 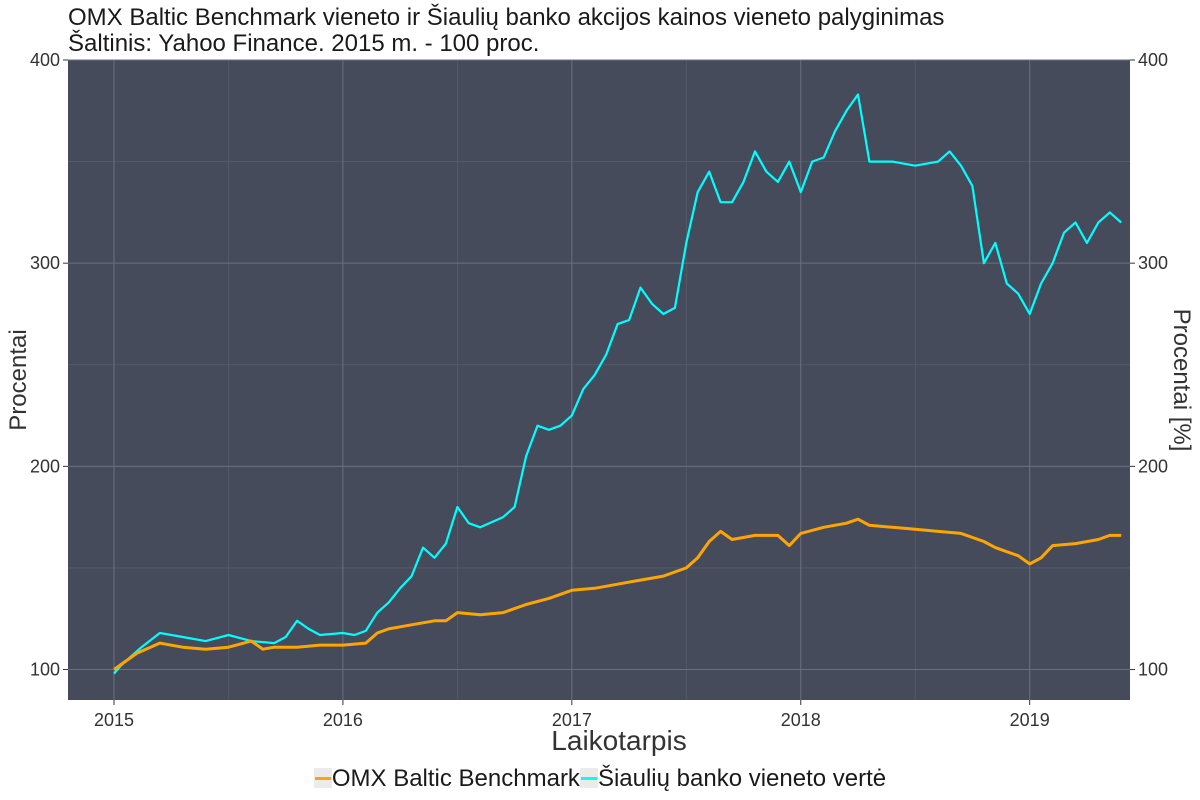 I want to click on y-tick-label: 400, so click(x=45, y=60).